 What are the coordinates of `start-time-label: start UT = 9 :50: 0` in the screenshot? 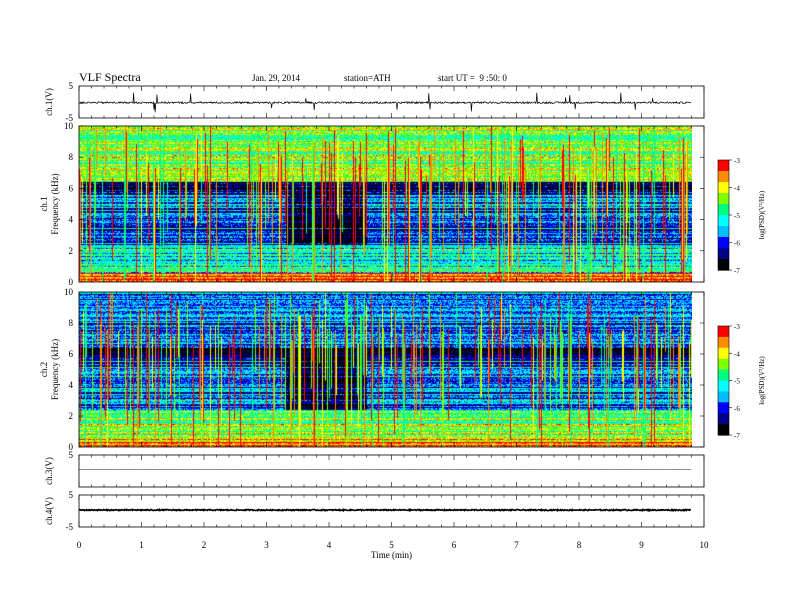 It's located at (472, 78).